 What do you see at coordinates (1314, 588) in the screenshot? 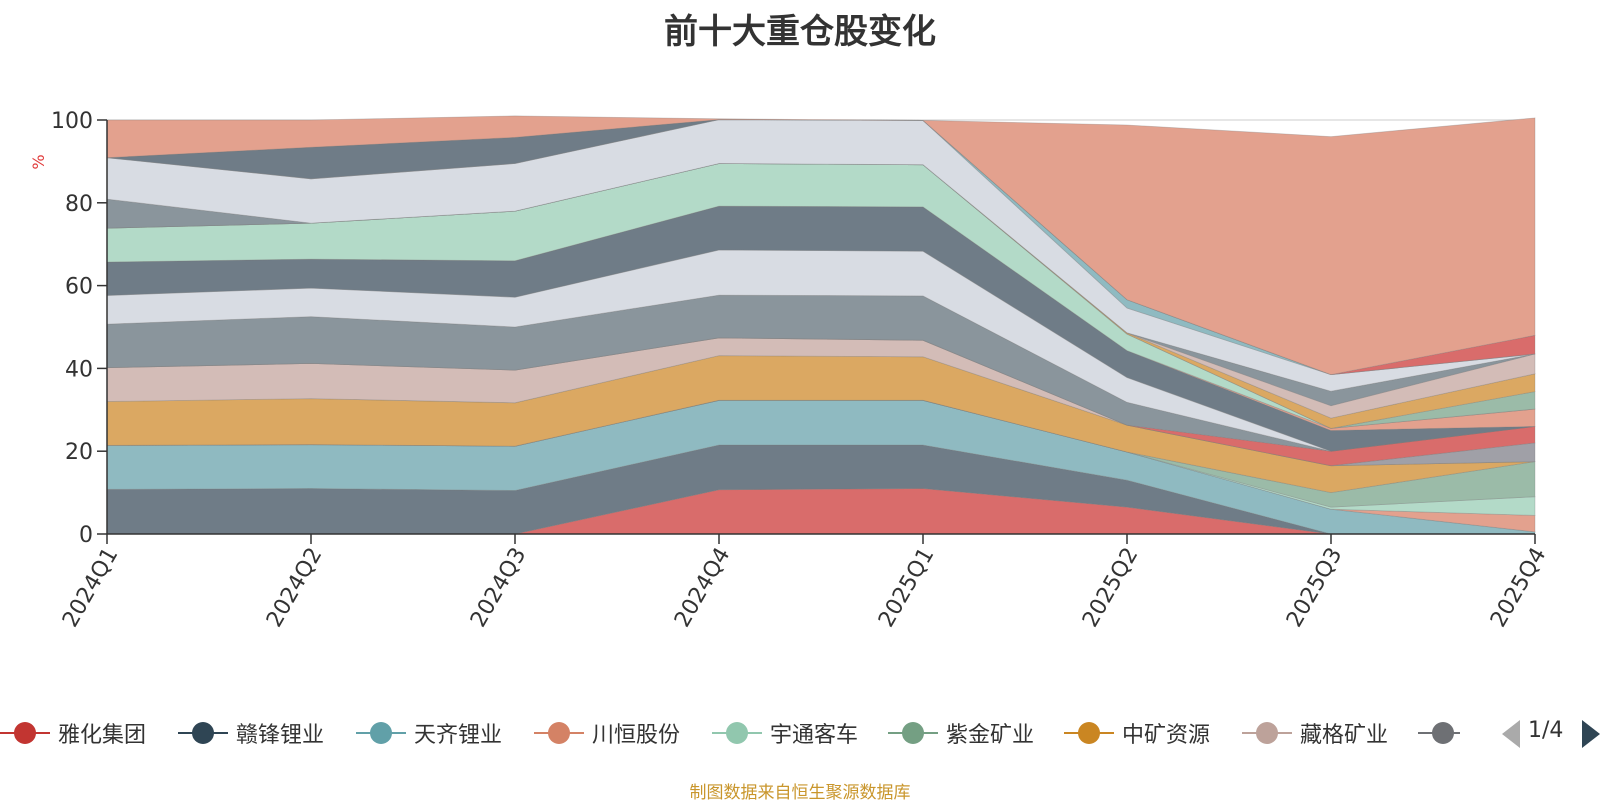
I see `x-tick-label: 2025Q3` at bounding box center [1314, 588].